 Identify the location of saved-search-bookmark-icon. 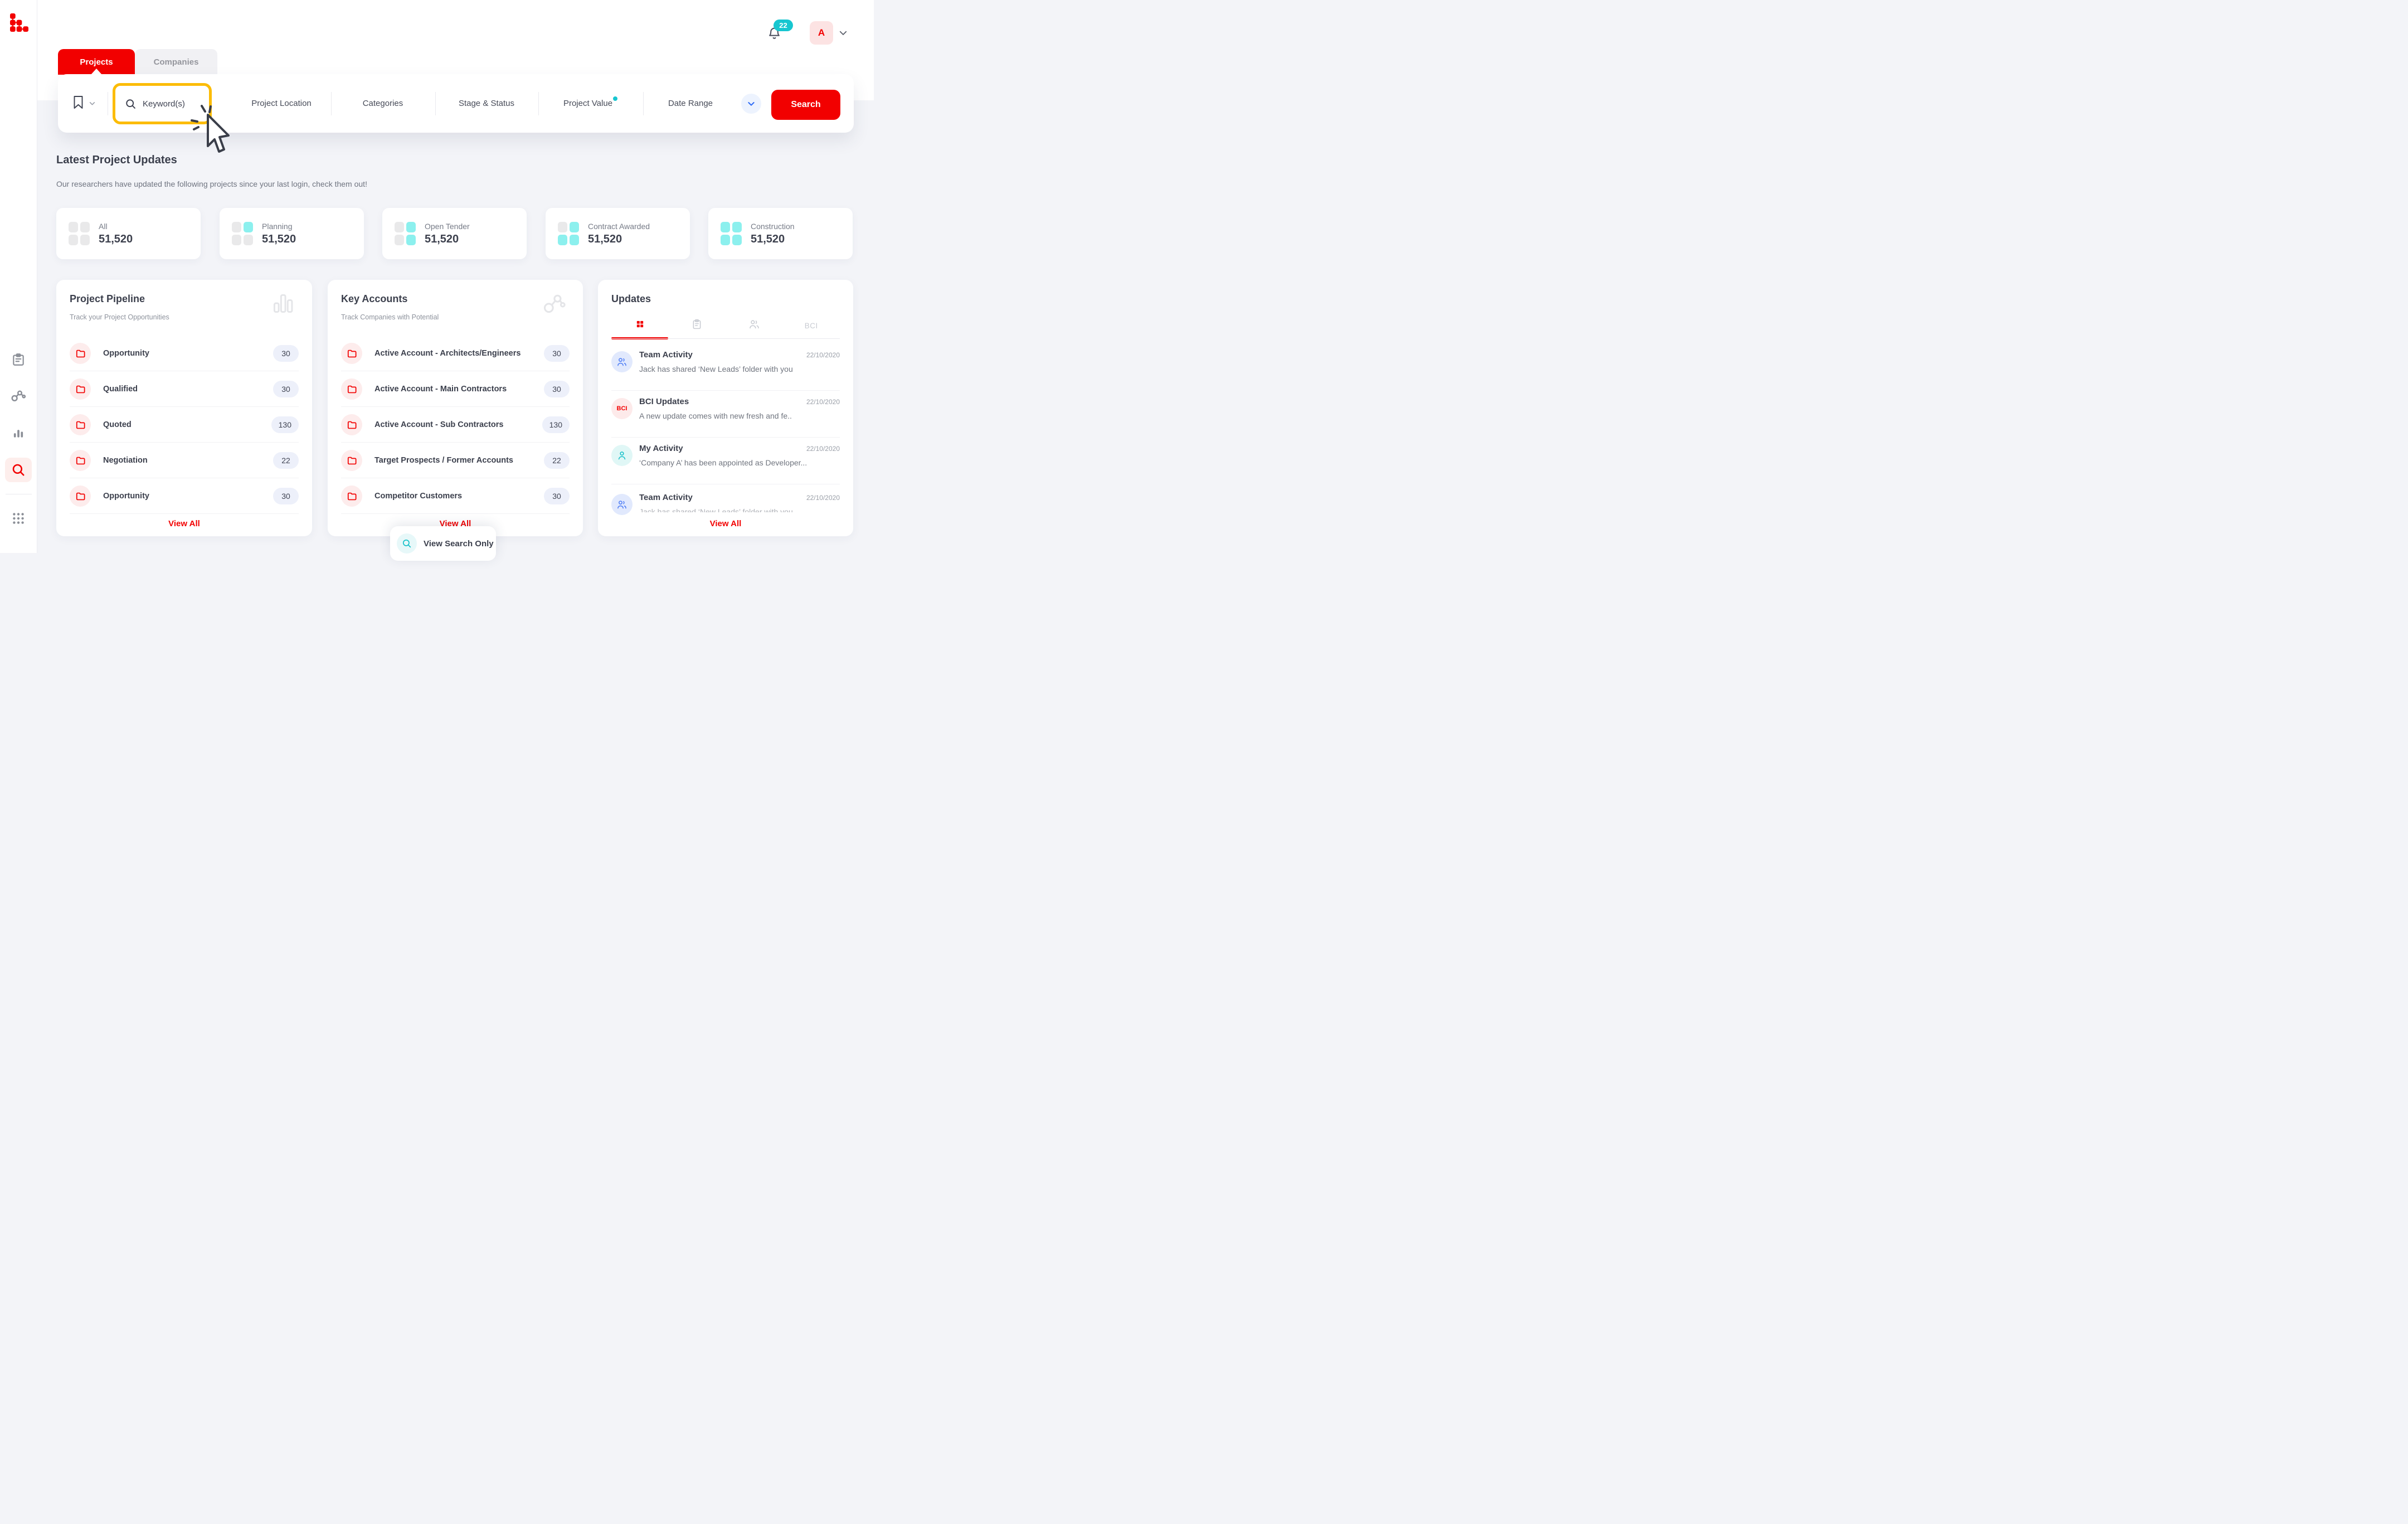
(78, 103).